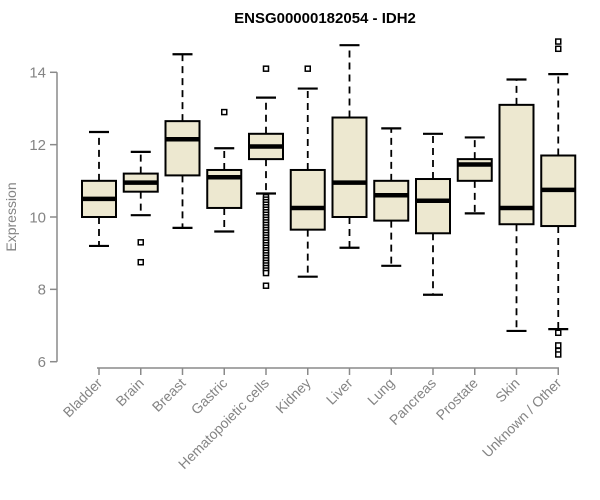 The width and height of the screenshot is (600, 500). Describe the element at coordinates (507, 390) in the screenshot. I see `x-tick-label-skin: Skin` at that location.